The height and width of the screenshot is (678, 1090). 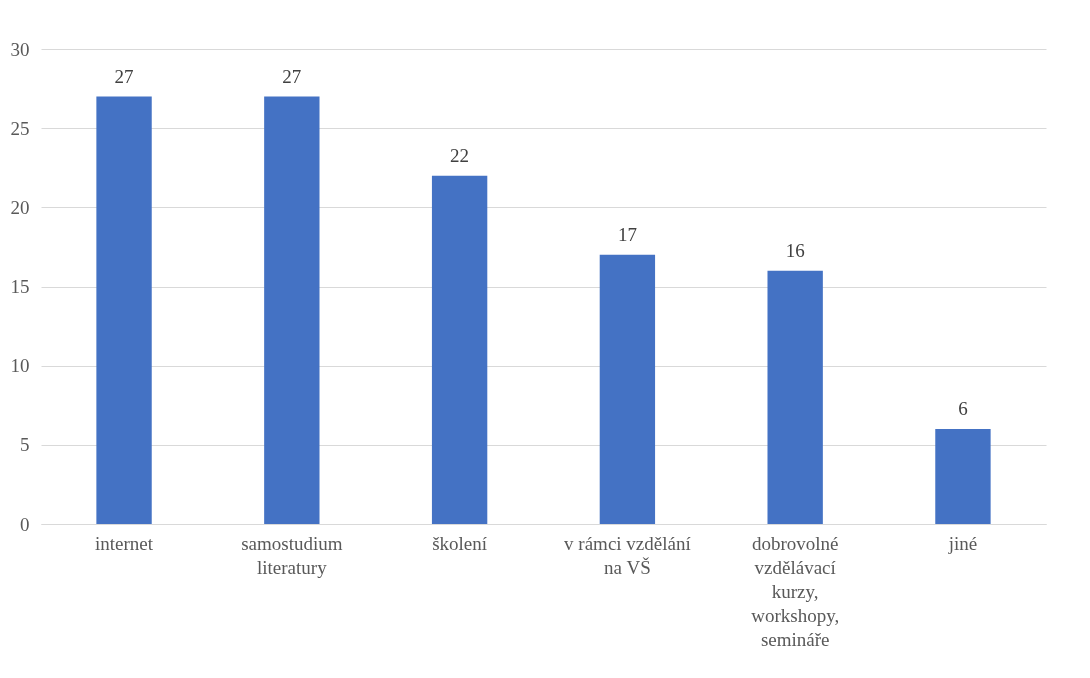 I want to click on data-label: 17, so click(x=627, y=234).